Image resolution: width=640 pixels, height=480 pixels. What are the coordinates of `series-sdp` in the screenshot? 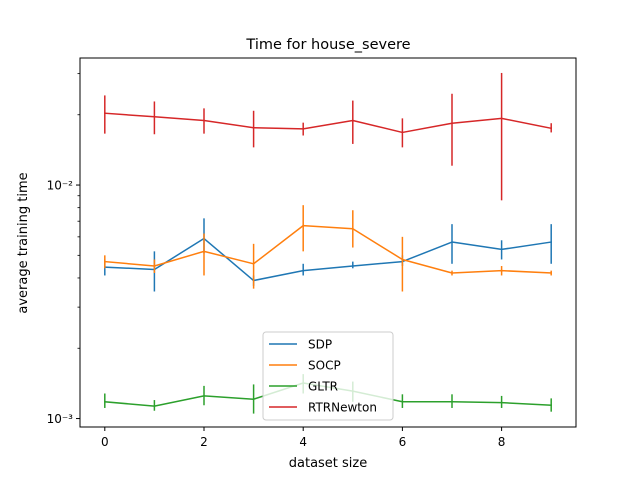 It's located at (328, 255).